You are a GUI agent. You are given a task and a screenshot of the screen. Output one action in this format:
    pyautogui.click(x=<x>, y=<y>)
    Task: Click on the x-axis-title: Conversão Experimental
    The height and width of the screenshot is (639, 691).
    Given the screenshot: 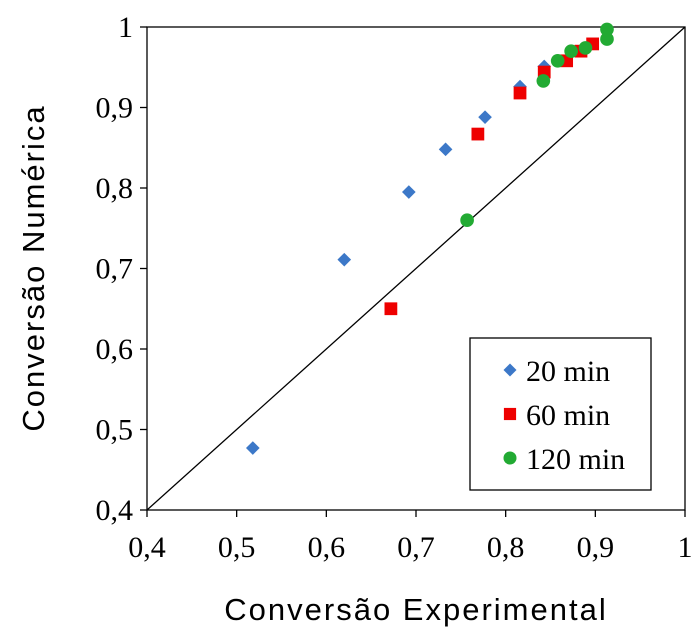 What is the action you would take?
    pyautogui.click(x=415, y=609)
    